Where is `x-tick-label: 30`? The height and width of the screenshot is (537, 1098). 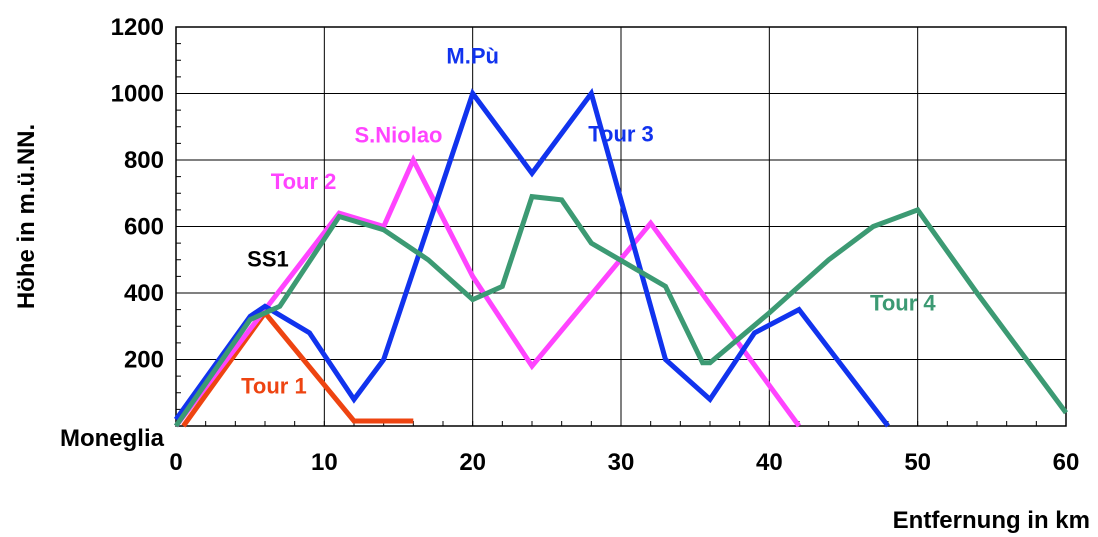 x-tick-label: 30 is located at coordinates (621, 462).